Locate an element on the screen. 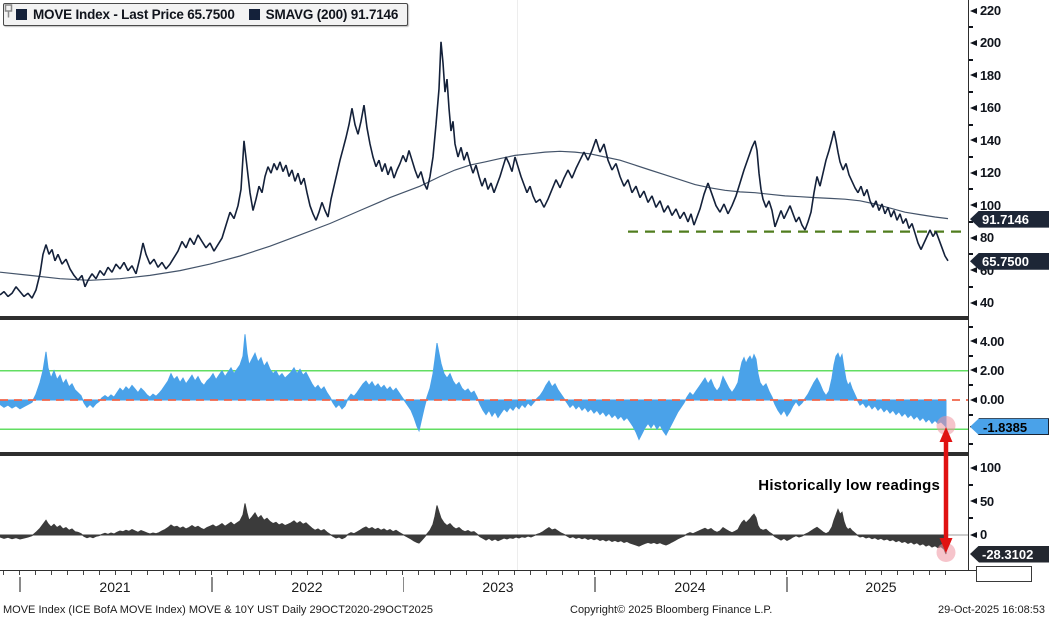  sma-series-swatch is located at coordinates (254, 14).